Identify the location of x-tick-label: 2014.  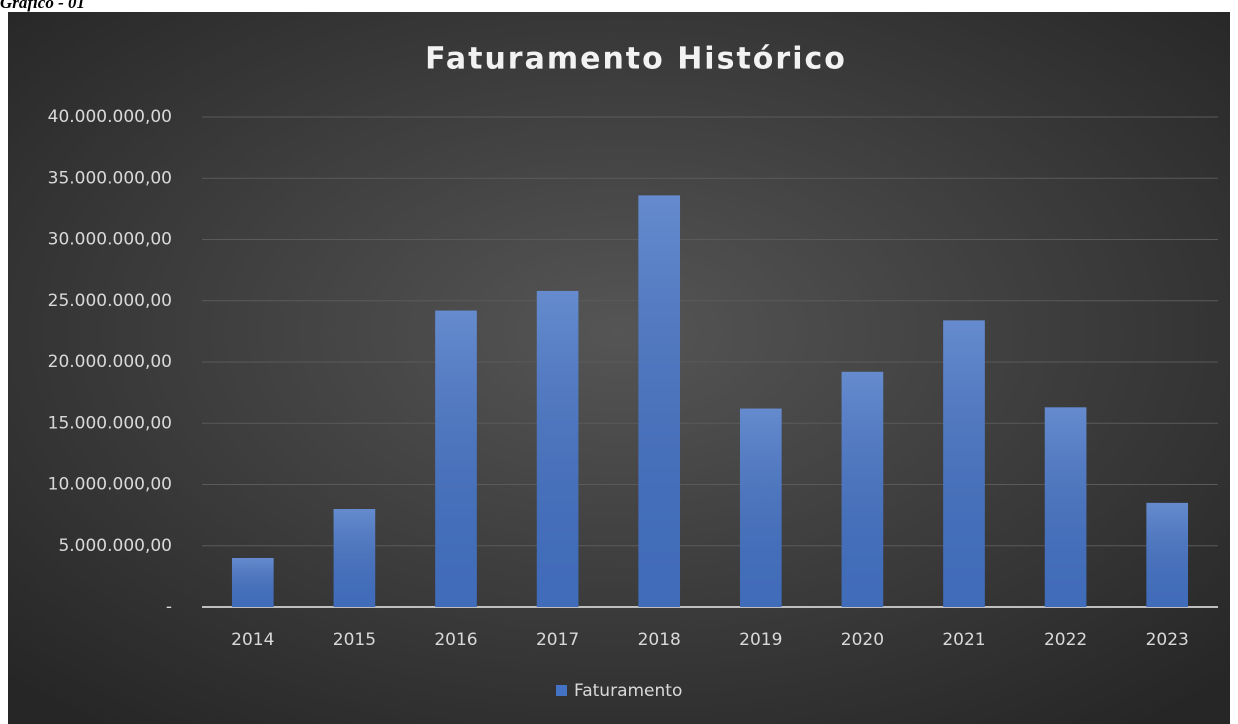
(252, 640).